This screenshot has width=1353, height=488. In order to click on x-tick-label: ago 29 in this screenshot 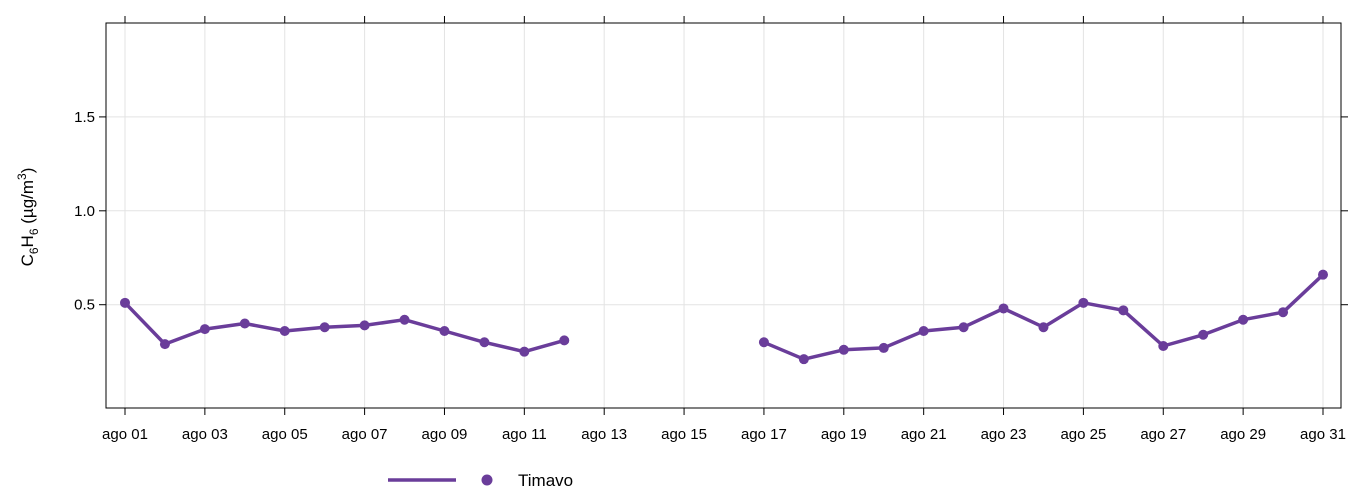, I will do `click(1243, 434)`.